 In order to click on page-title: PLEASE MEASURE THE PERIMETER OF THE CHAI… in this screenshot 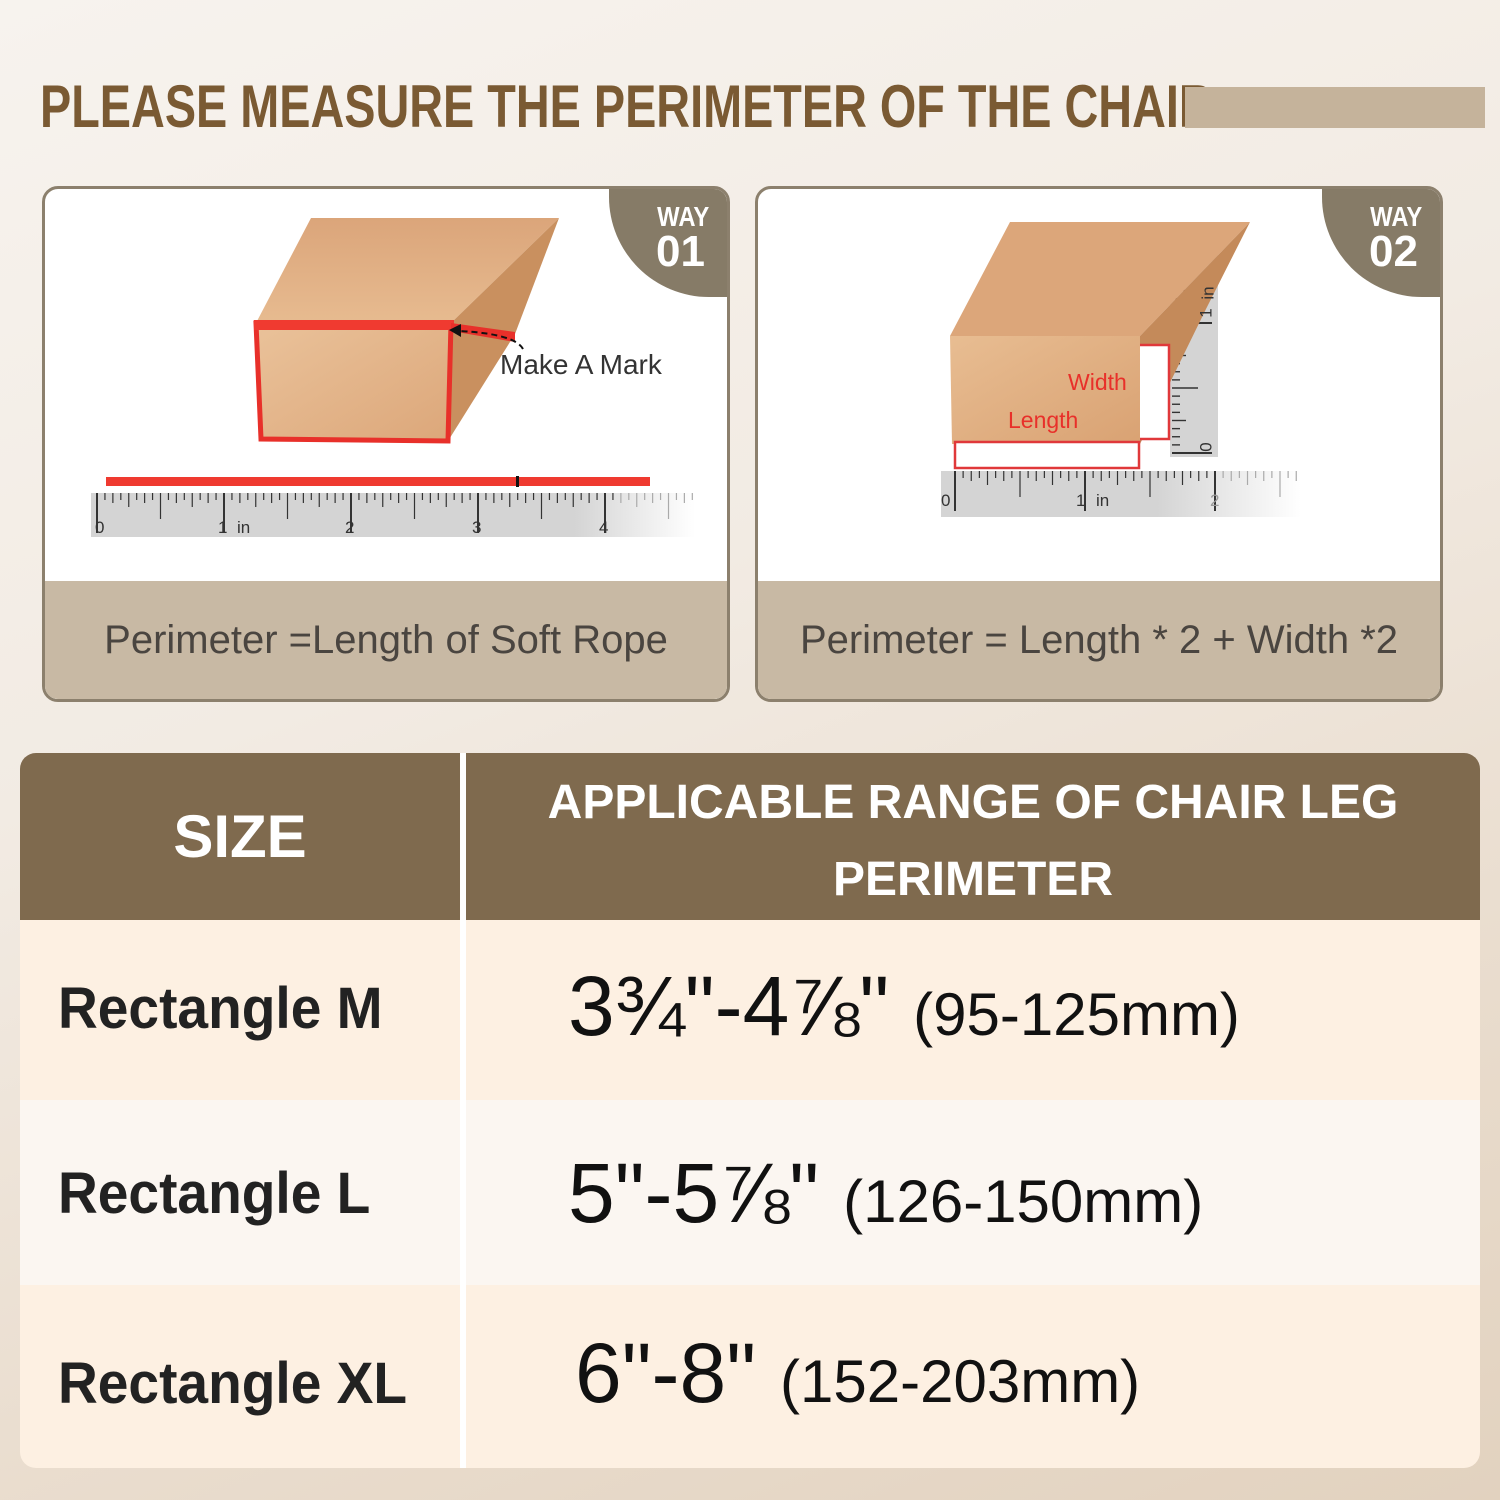, I will do `click(626, 106)`.